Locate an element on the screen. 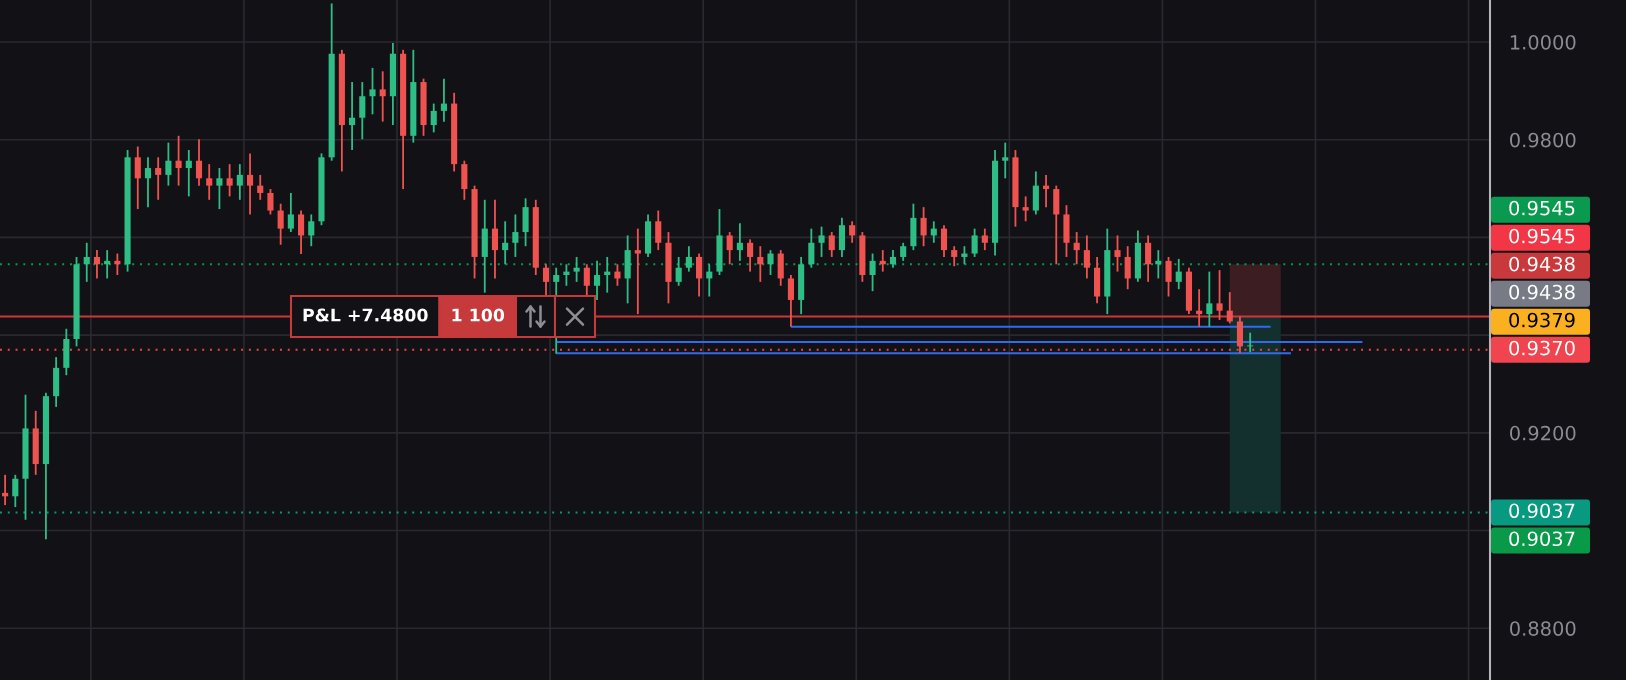  y-tick-label: 0.9800 is located at coordinates (1543, 140).